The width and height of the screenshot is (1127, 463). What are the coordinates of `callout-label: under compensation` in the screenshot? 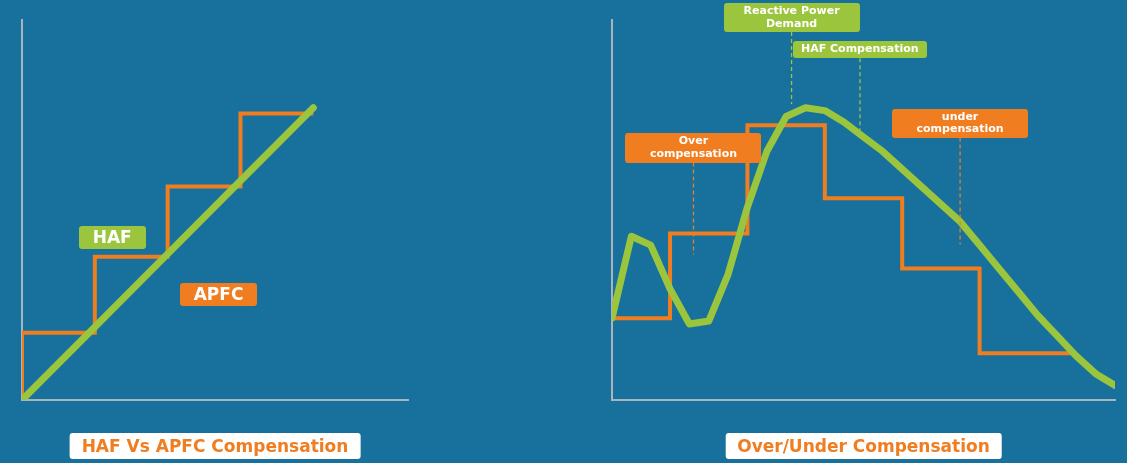 It's located at (960, 123).